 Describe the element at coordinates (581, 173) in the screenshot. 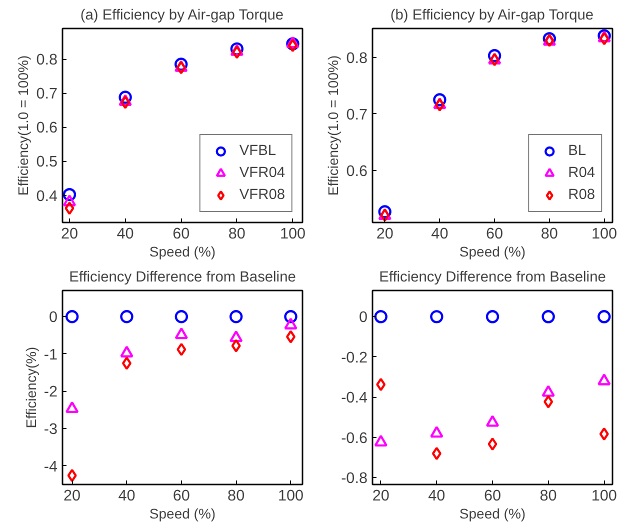

I see `legend-label: R04` at that location.